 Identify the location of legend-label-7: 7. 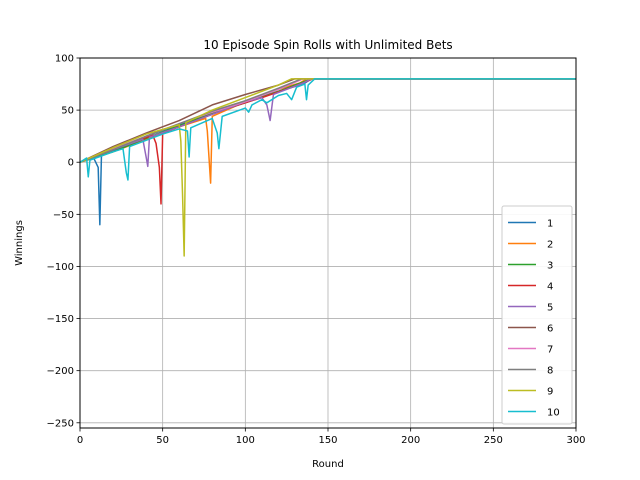
(550, 350).